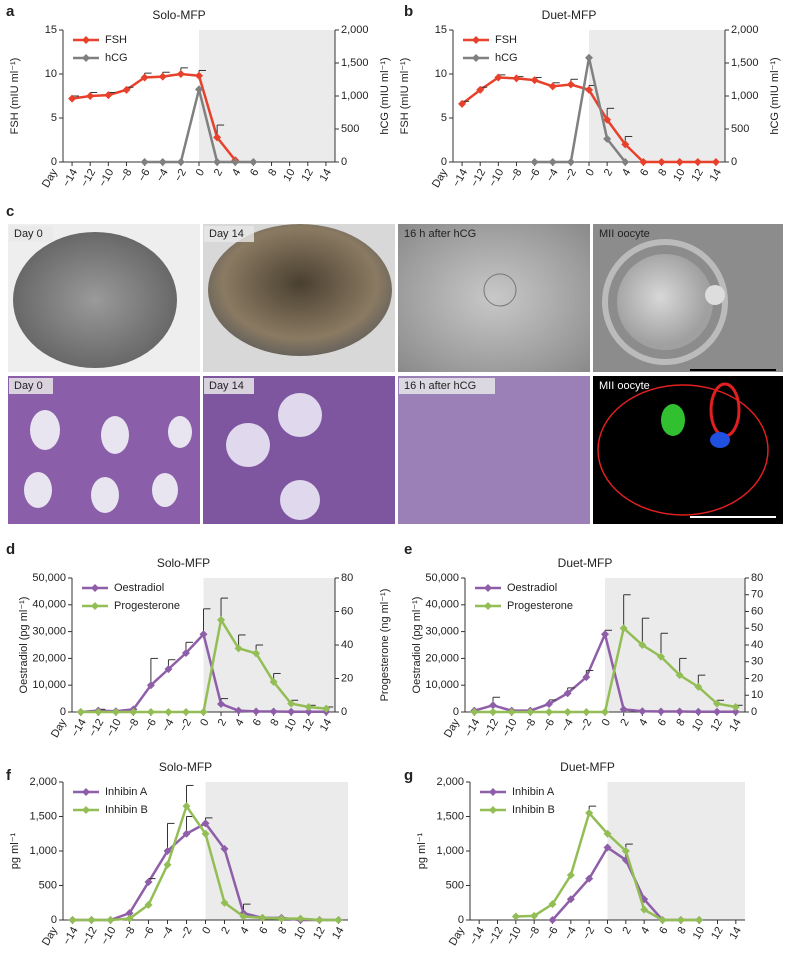 Image resolution: width=788 pixels, height=958 pixels. Describe the element at coordinates (442, 658) in the screenshot. I see `y-tick-label: 20,000` at that location.